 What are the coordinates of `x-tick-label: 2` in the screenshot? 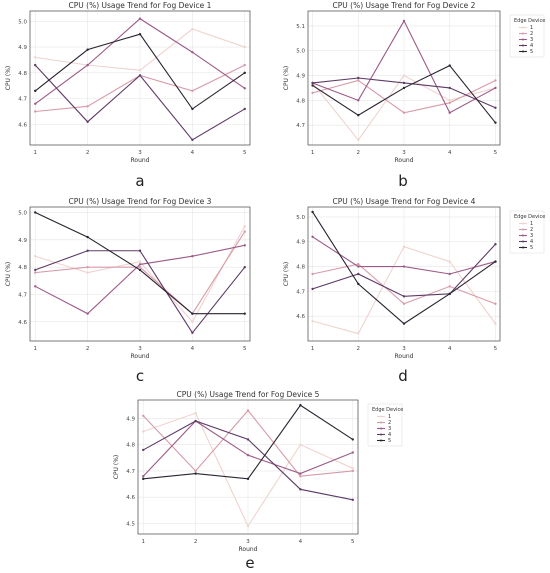 It's located at (196, 542).